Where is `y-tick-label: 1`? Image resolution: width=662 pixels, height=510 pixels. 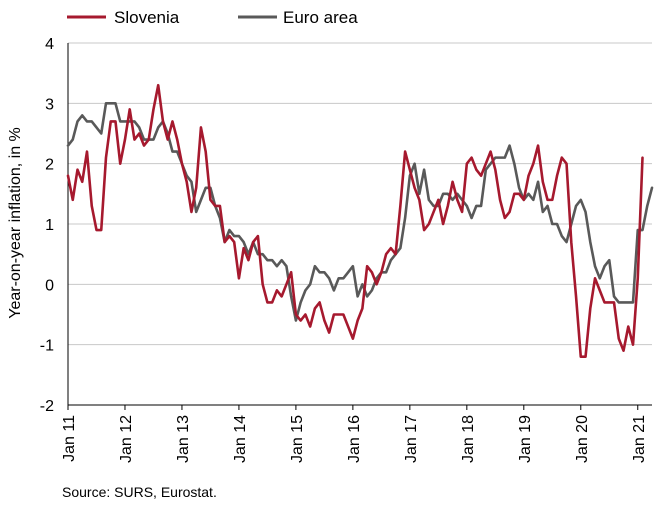
y-tick-label: 1 is located at coordinates (49, 225).